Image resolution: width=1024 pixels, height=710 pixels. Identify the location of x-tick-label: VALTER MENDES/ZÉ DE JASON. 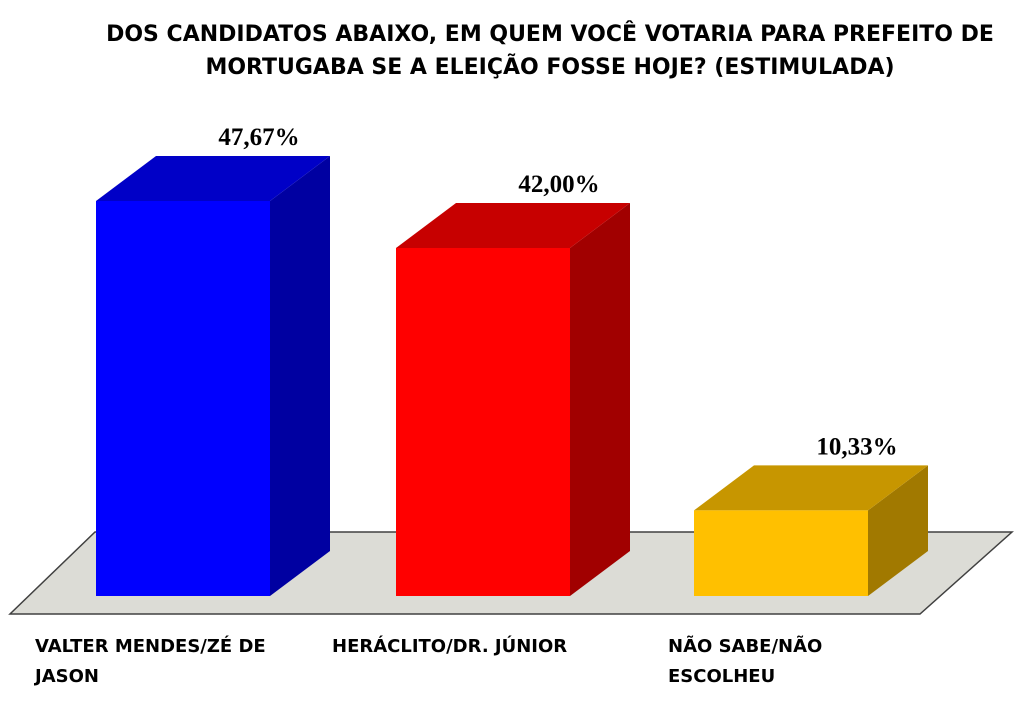
(150, 661).